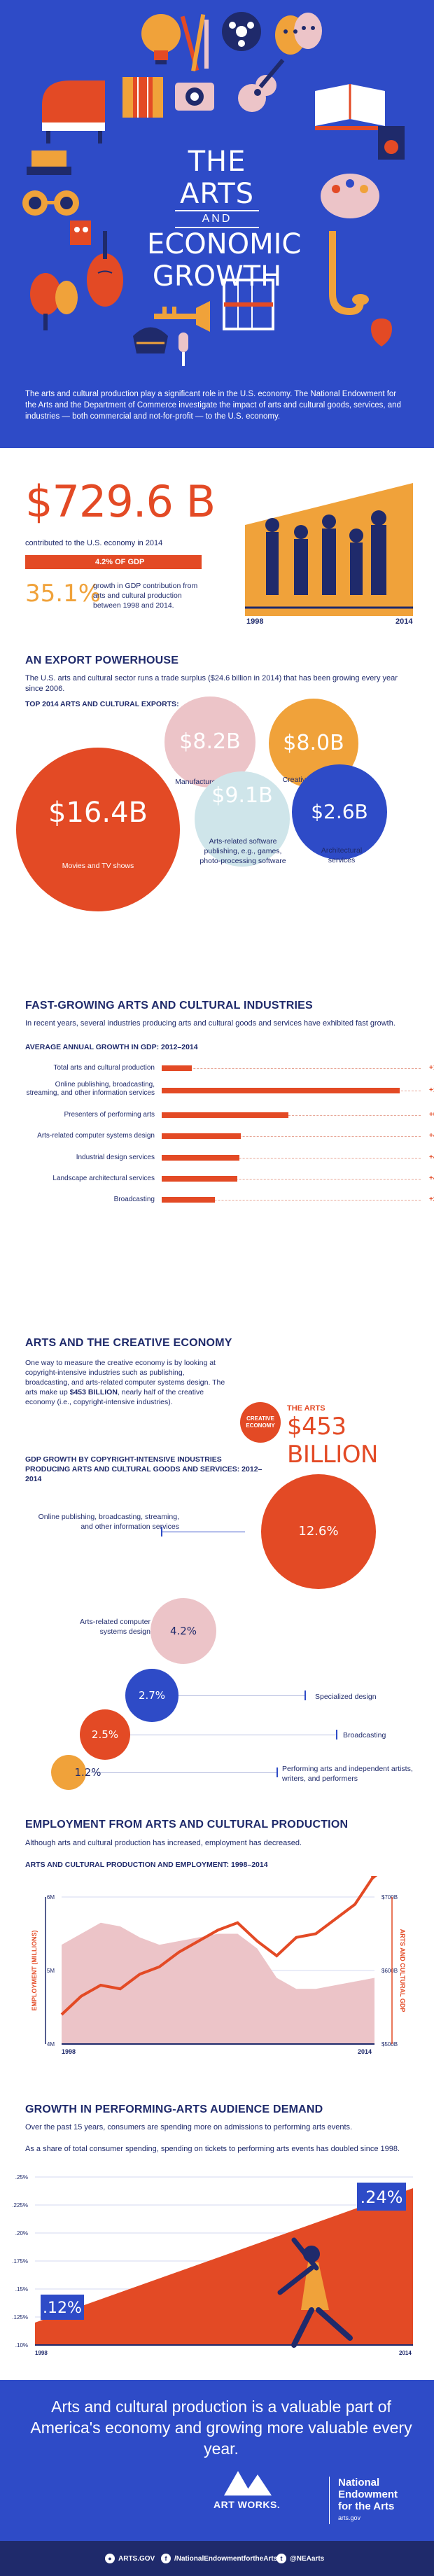 The height and width of the screenshot is (2576, 434). Describe the element at coordinates (142, 97) in the screenshot. I see `accordion-icon` at that location.